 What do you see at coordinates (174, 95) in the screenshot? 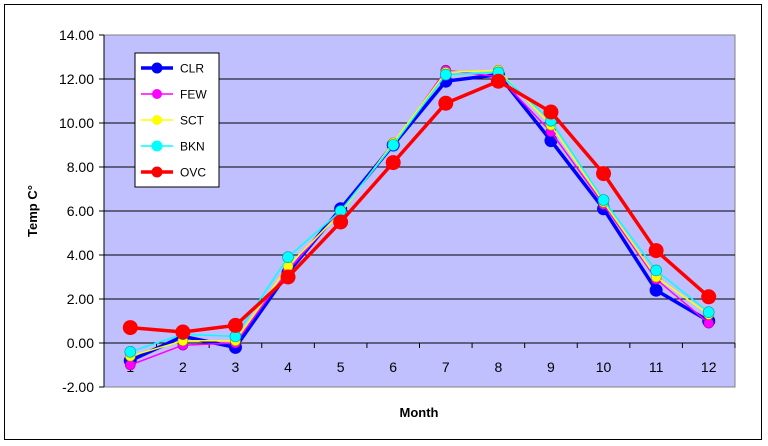
I see `legend-item-few: FEW` at bounding box center [174, 95].